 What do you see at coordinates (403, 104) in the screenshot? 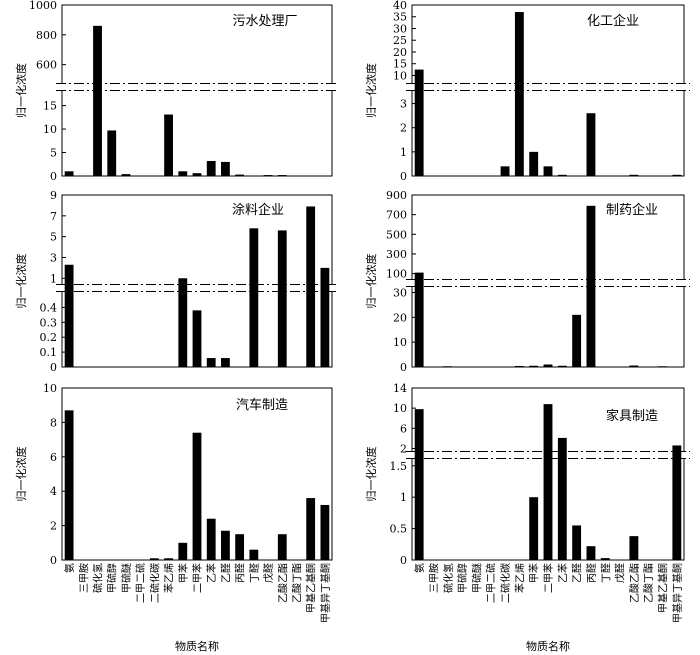
I see `y-tick-label: 3` at bounding box center [403, 104].